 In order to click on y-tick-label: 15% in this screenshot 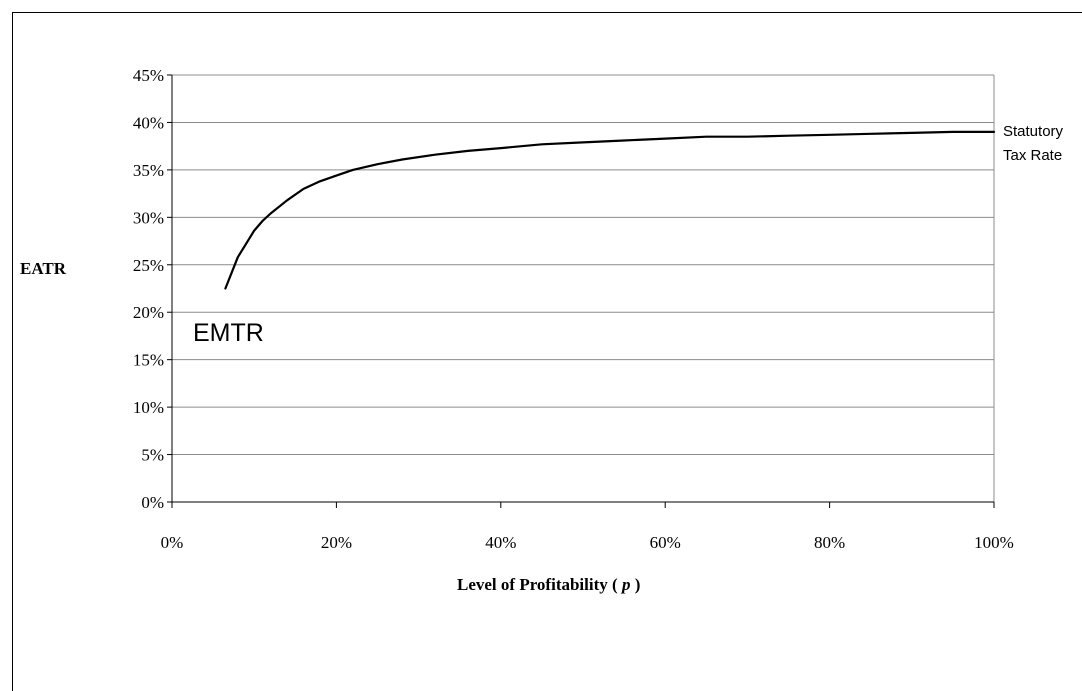, I will do `click(148, 360)`.